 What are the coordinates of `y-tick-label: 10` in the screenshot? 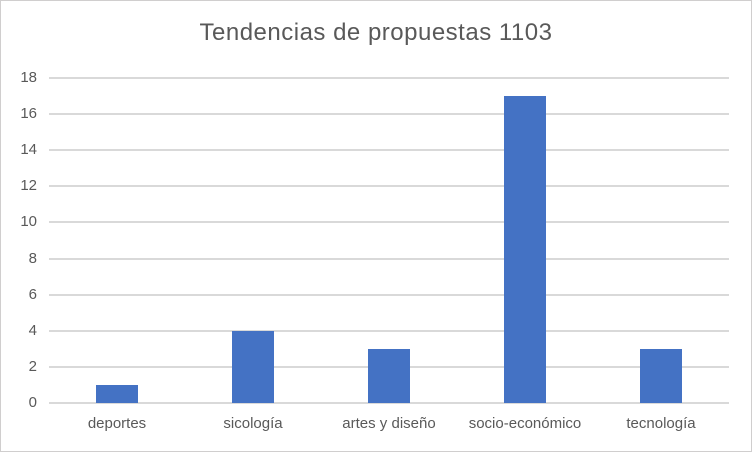 It's located at (28, 222).